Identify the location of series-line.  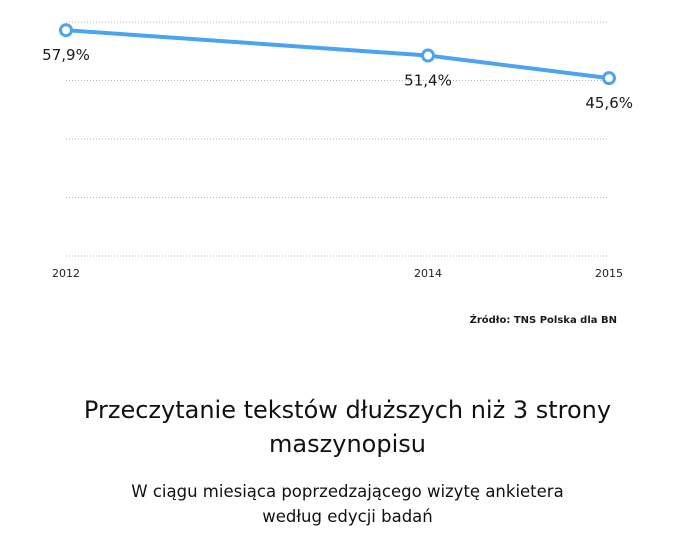
(337, 54).